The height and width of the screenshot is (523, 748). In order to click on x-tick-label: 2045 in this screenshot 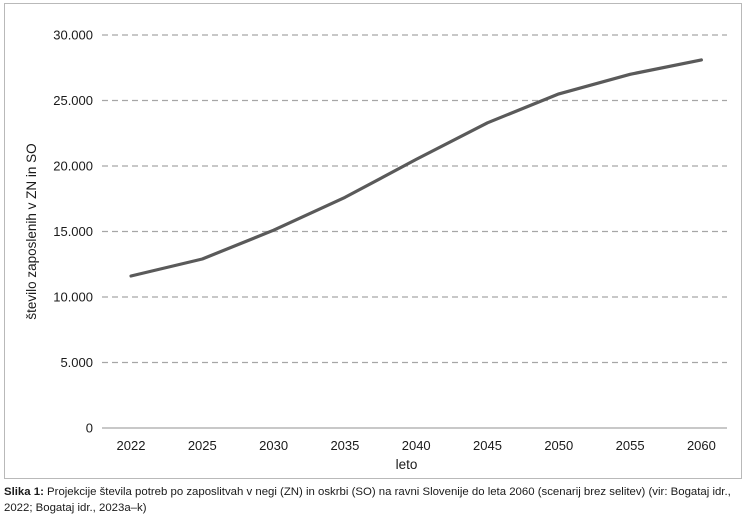, I will do `click(487, 445)`.